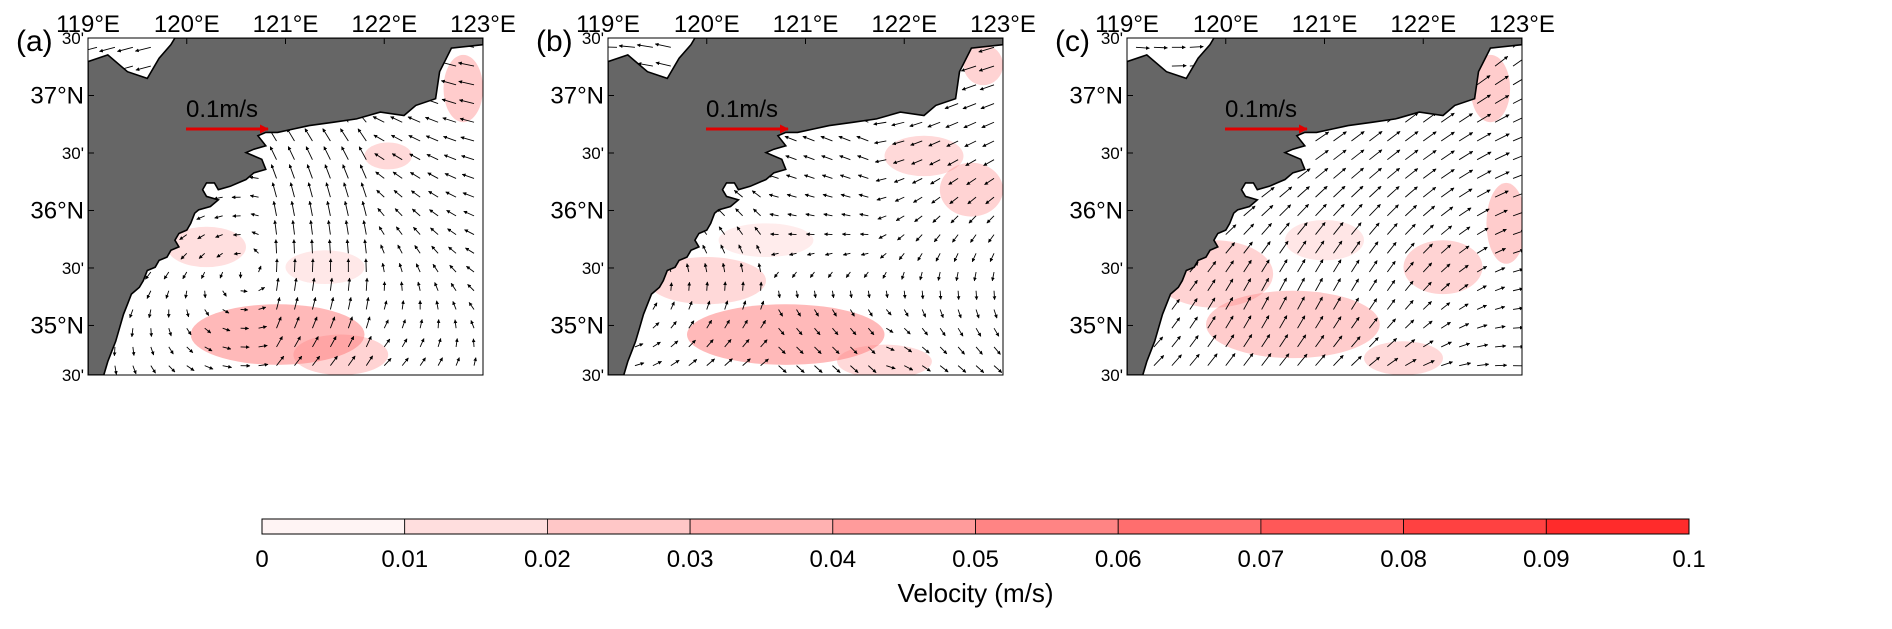 Image resolution: width=1892 pixels, height=629 pixels. What do you see at coordinates (1423, 24) in the screenshot?
I see `lon-tick-label: 122°E` at bounding box center [1423, 24].